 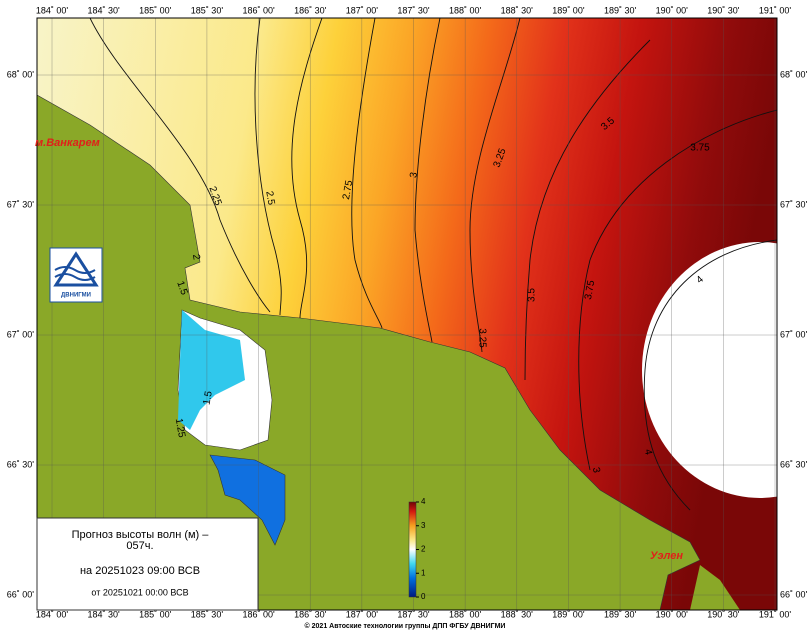 I want to click on legend-box, so click(x=147, y=564).